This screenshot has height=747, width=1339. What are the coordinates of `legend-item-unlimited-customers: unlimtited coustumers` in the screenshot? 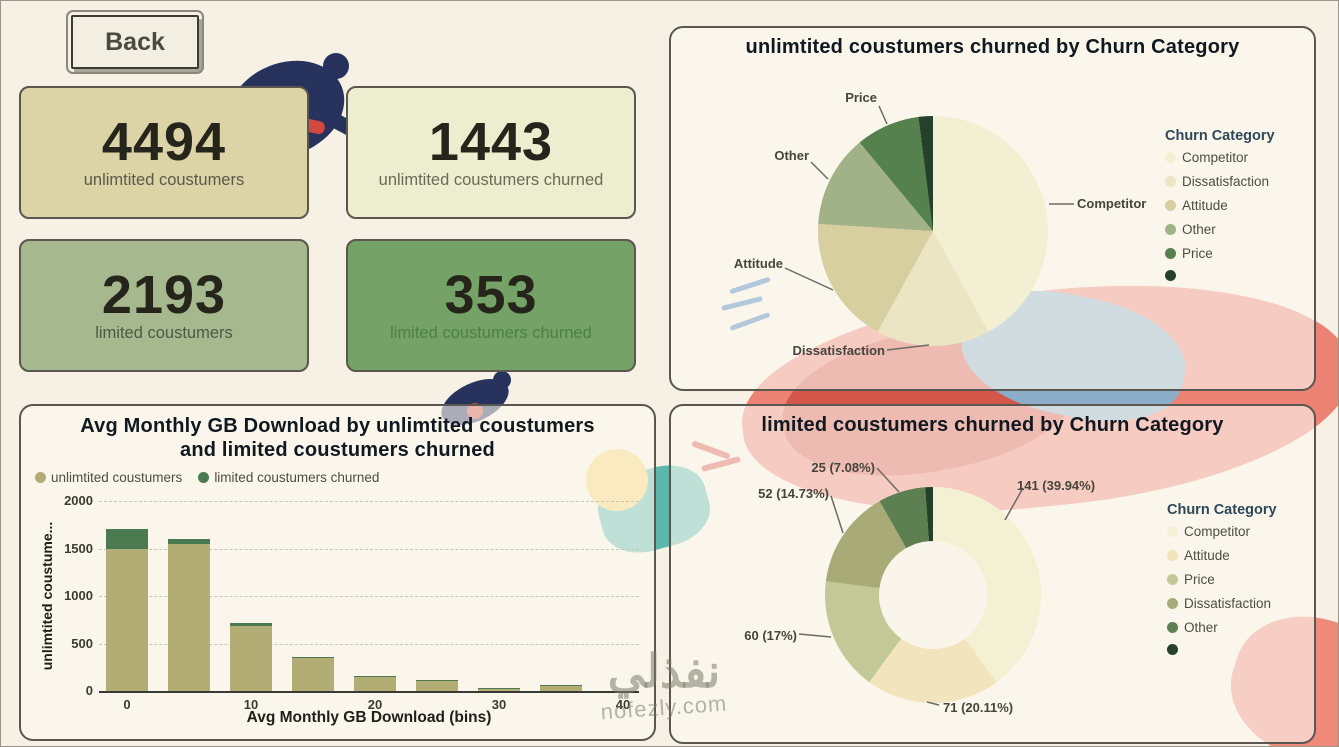 It's located at (108, 477).